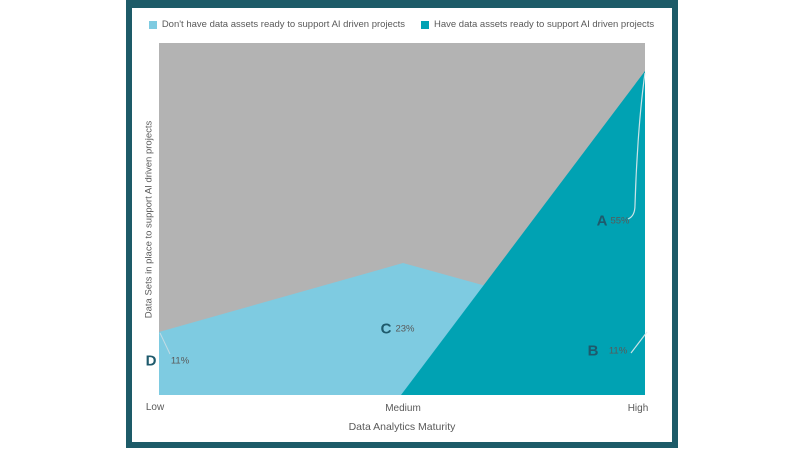  Describe the element at coordinates (152, 24) in the screenshot. I see `legend-swatch-dont-have-icon` at that location.